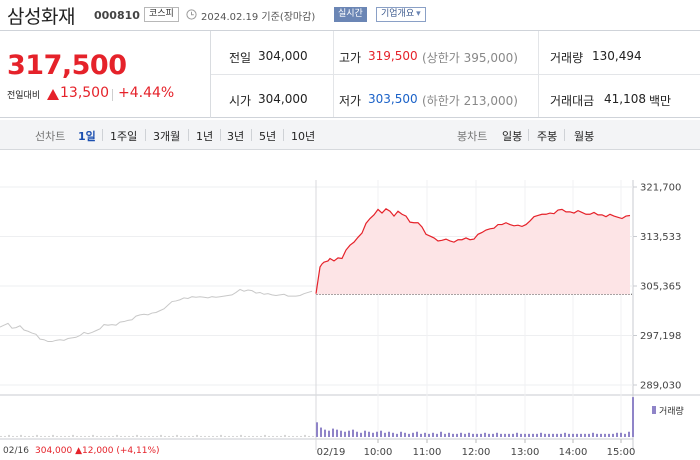 Image resolution: width=700 pixels, height=460 pixels. I want to click on tab-weekly-candle: 주봉, so click(547, 136).